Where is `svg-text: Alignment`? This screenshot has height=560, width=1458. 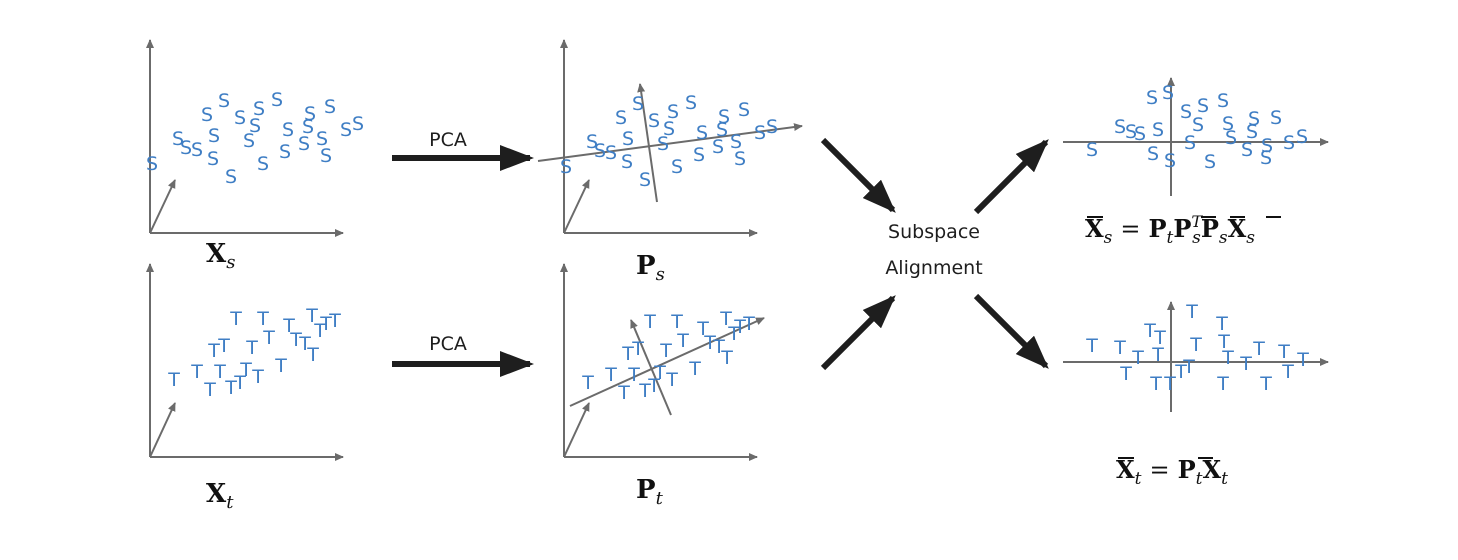
svg-text: Alignment is located at coordinates (933, 268).